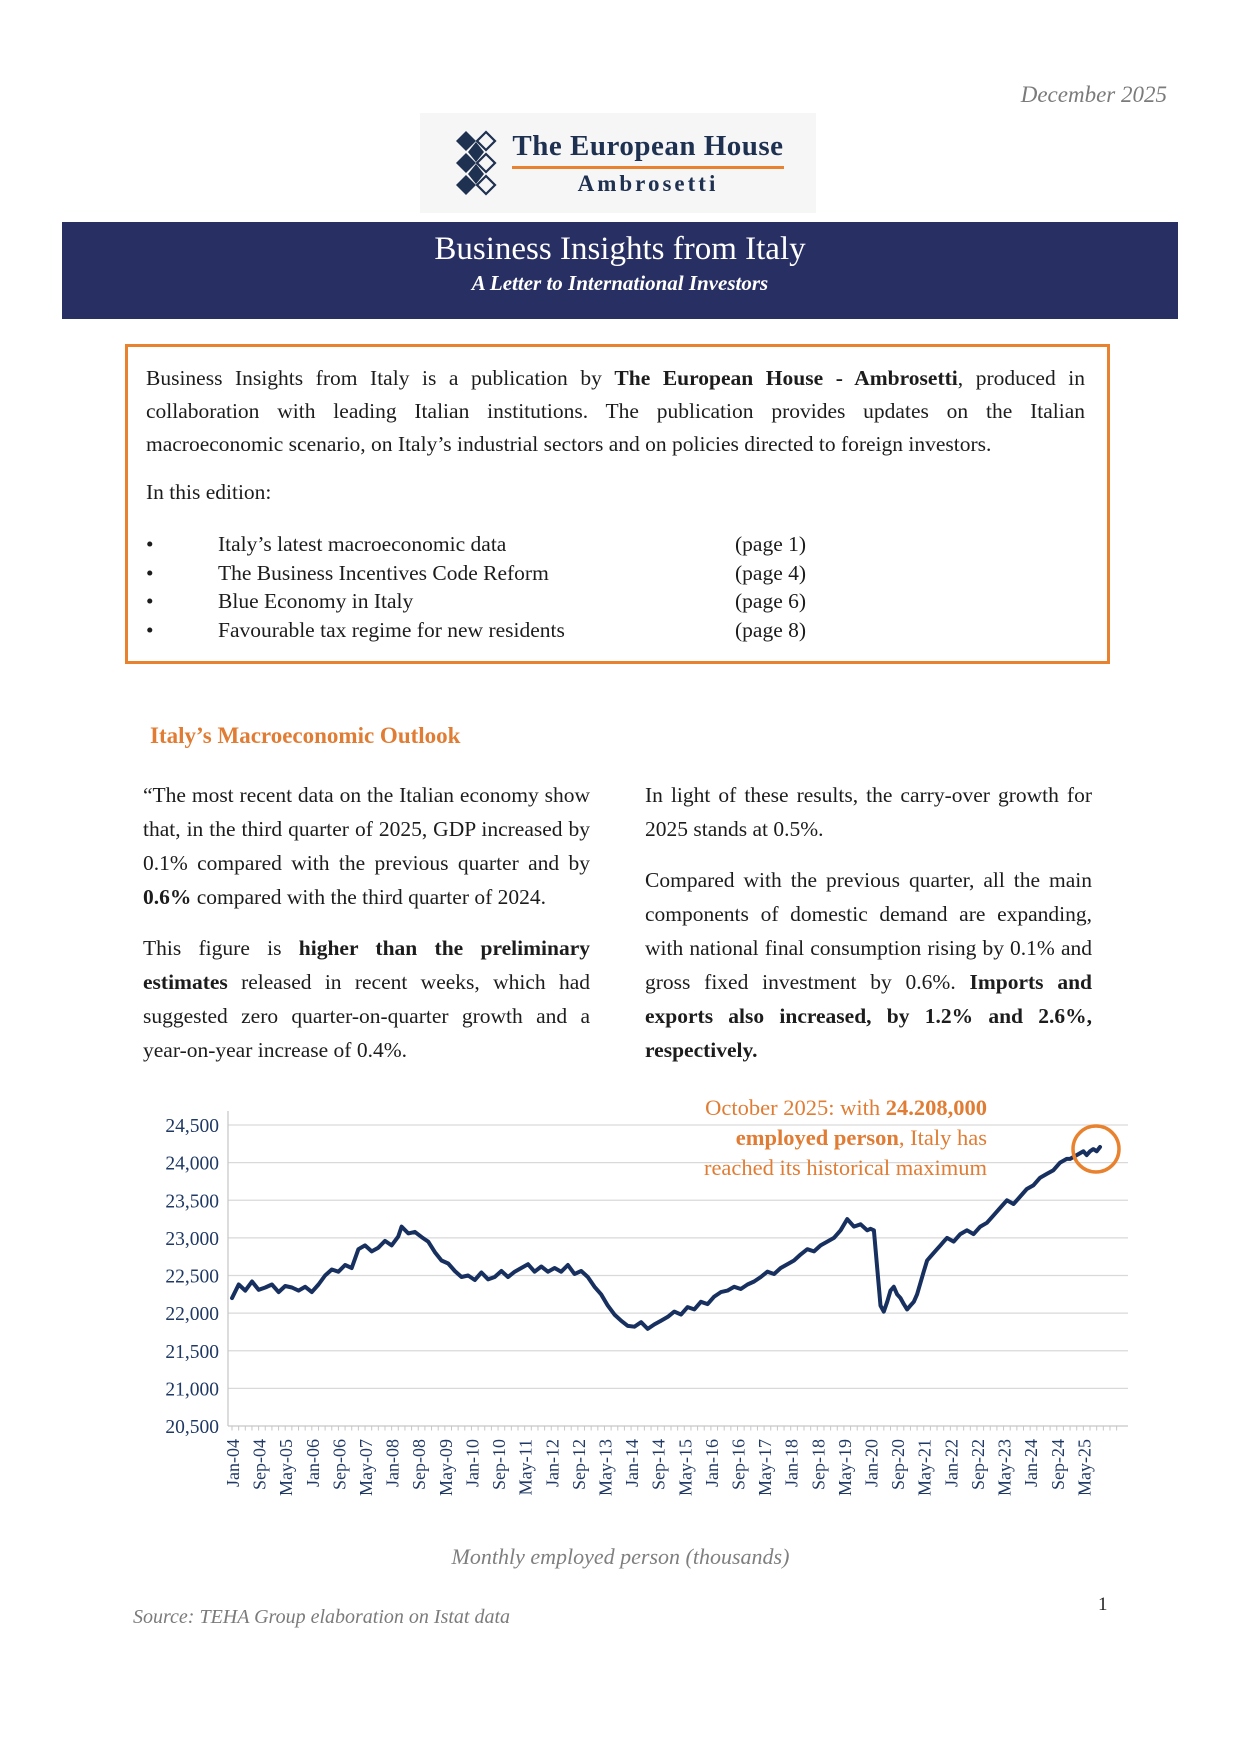  I want to click on svg-text: Sep-10, so click(499, 1464).